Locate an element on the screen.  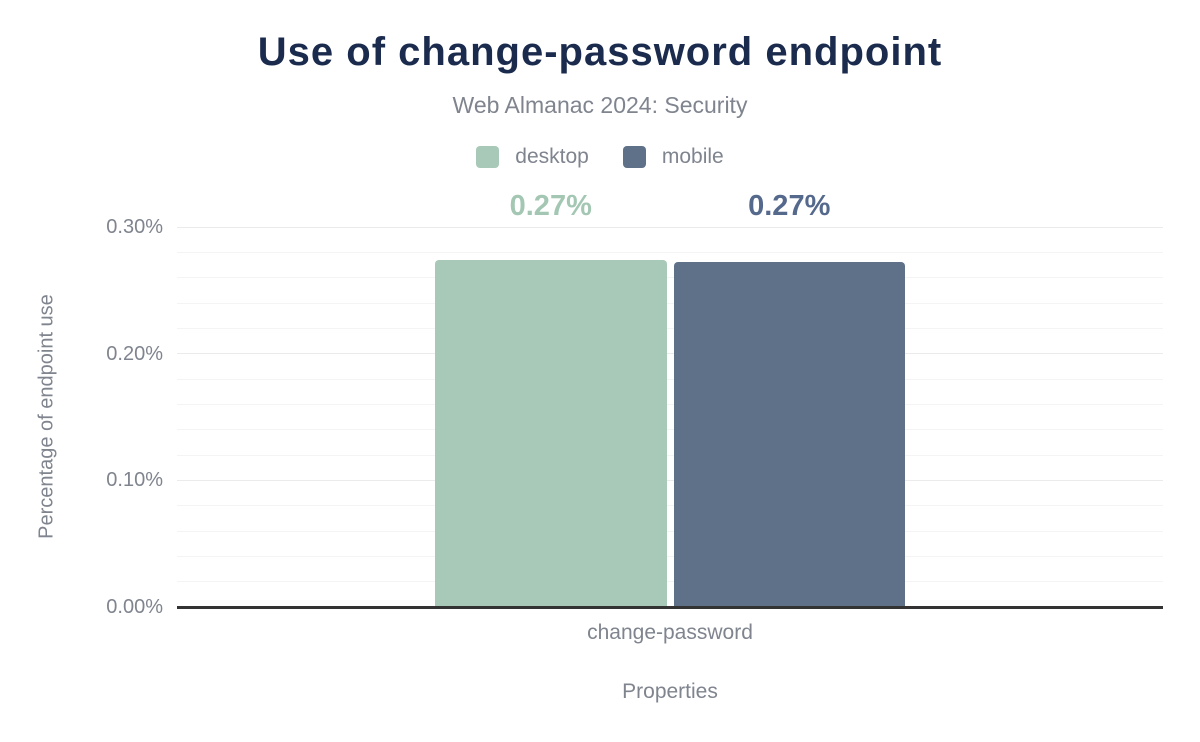
x-axis-title: Properties is located at coordinates (670, 691).